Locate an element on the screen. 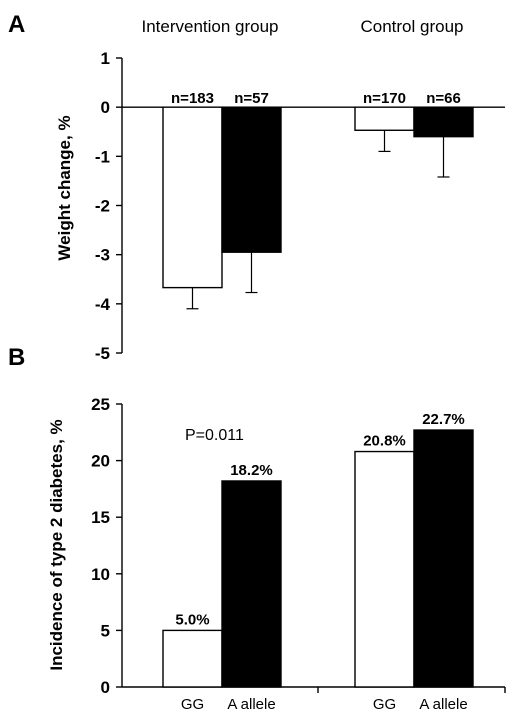 The height and width of the screenshot is (715, 520). panel-a-n-label: n=183 is located at coordinates (192, 98).